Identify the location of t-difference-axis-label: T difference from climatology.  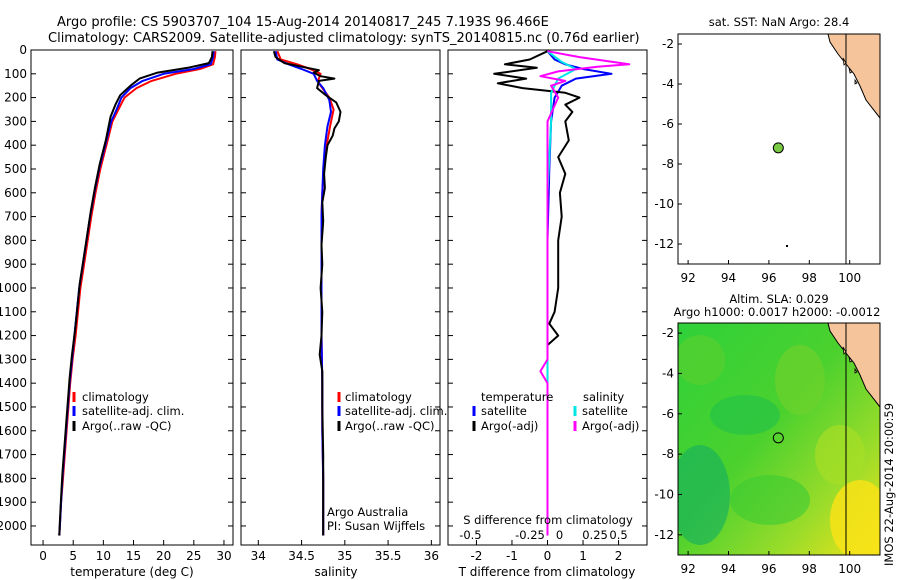
(547, 572).